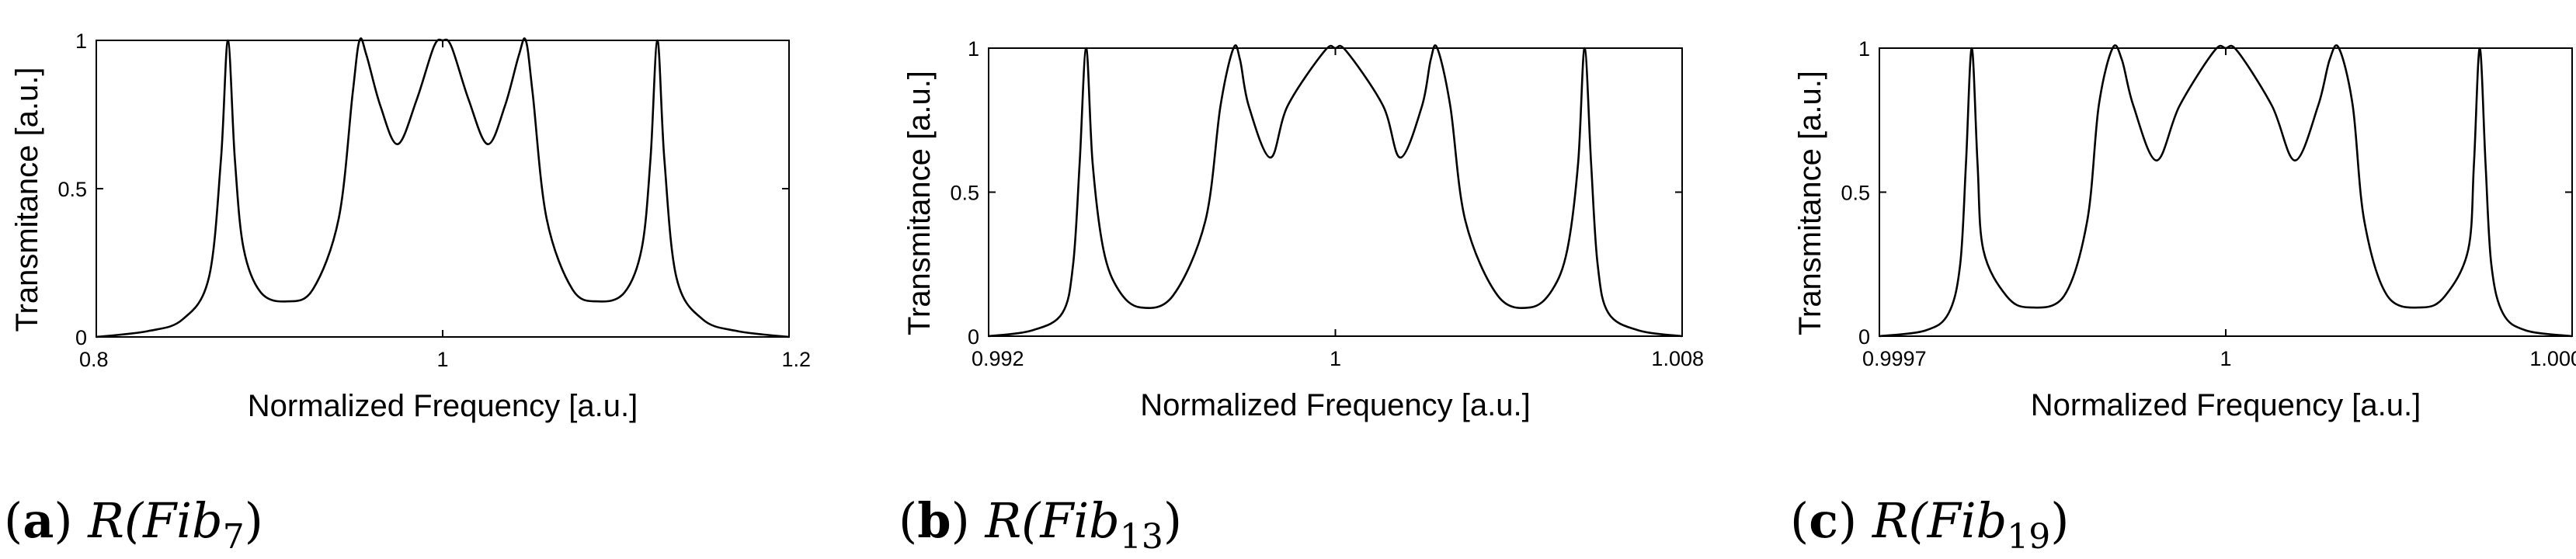  Describe the element at coordinates (1040, 524) in the screenshot. I see `panel-caption: (b) R(Fib13)` at that location.